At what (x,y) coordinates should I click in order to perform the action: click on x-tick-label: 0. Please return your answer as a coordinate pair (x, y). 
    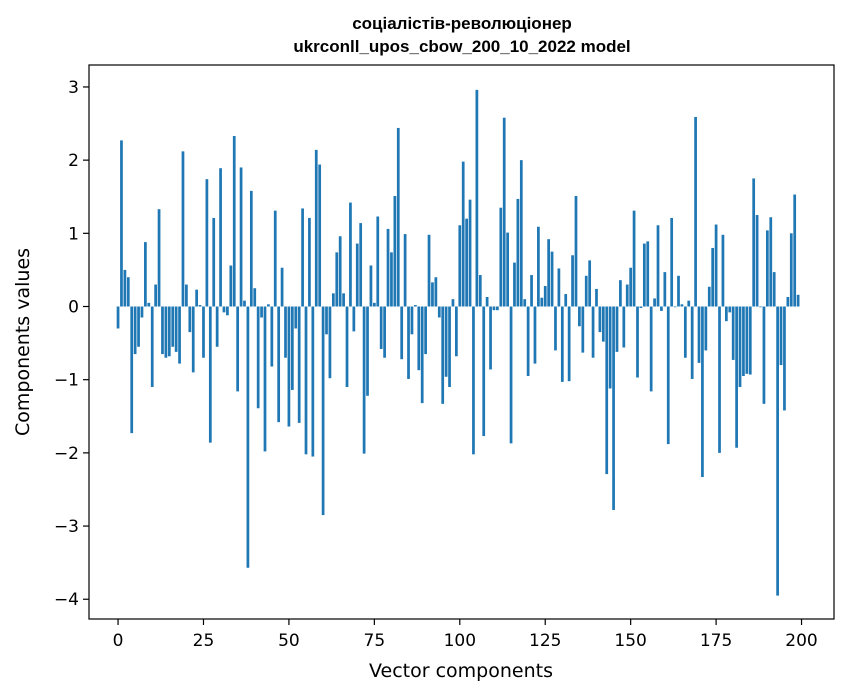
    Looking at the image, I should click on (118, 641).